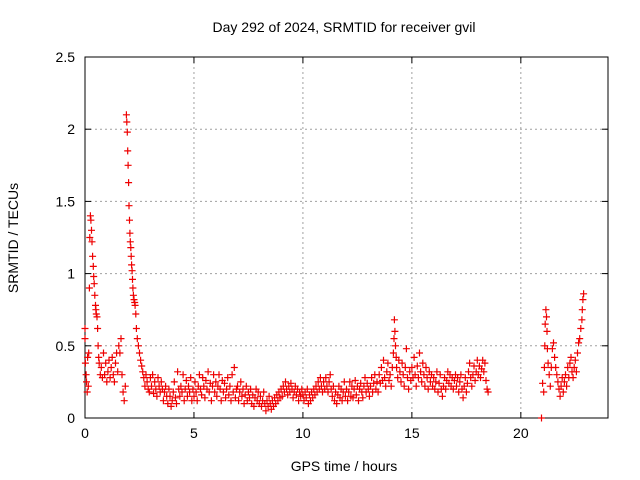 This screenshot has width=640, height=480. I want to click on y-tick-label: 1.5, so click(66, 201).